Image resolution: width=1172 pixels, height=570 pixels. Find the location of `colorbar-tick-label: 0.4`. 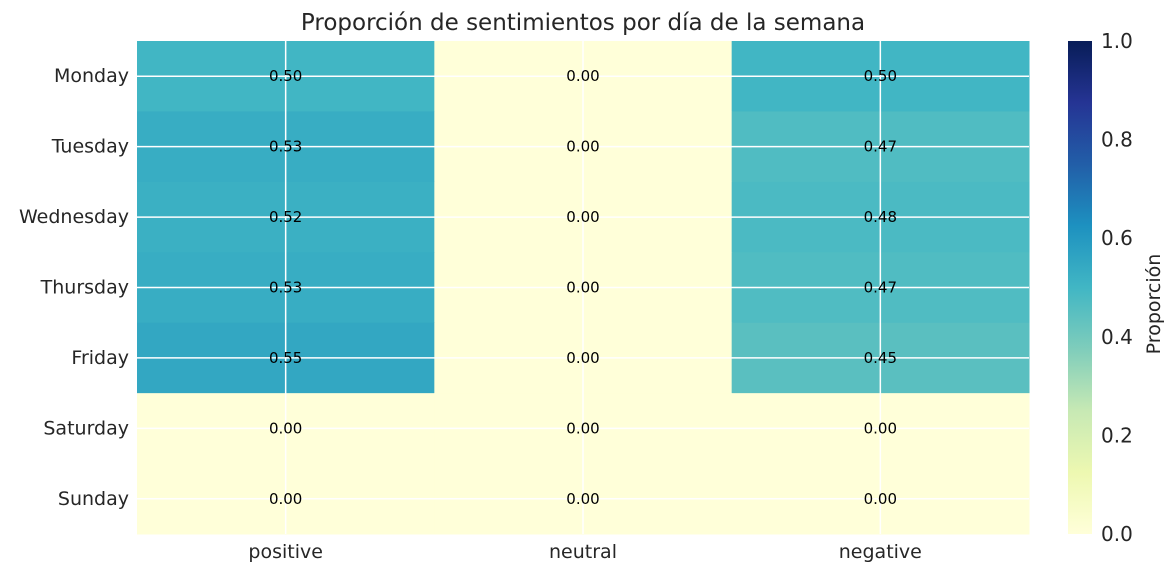

colorbar-tick-label: 0.4 is located at coordinates (1117, 337).